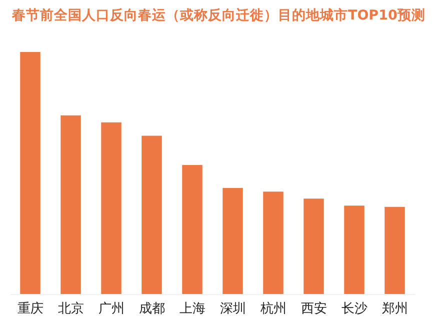 Image resolution: width=441 pixels, height=334 pixels. What do you see at coordinates (71, 309) in the screenshot?
I see `x-tick-label: 北京` at bounding box center [71, 309].